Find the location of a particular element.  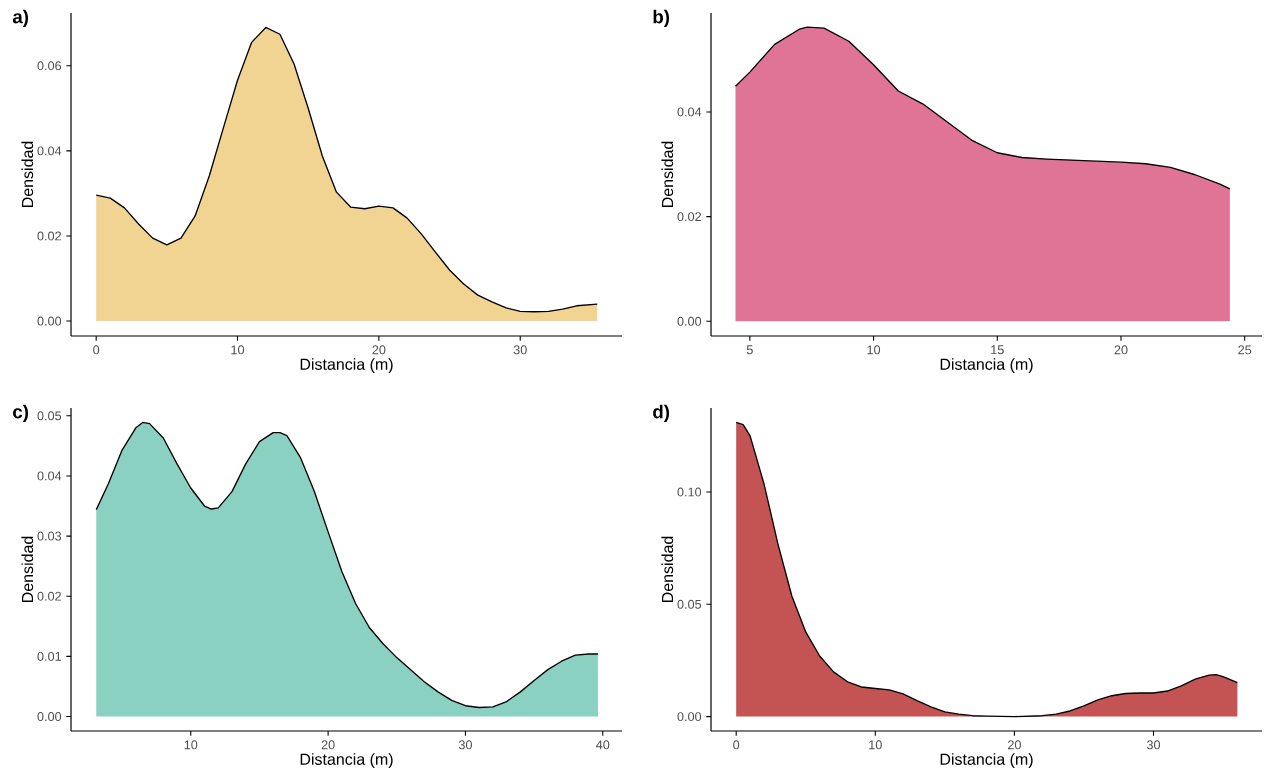

x-tick-label: 25 is located at coordinates (1245, 350).